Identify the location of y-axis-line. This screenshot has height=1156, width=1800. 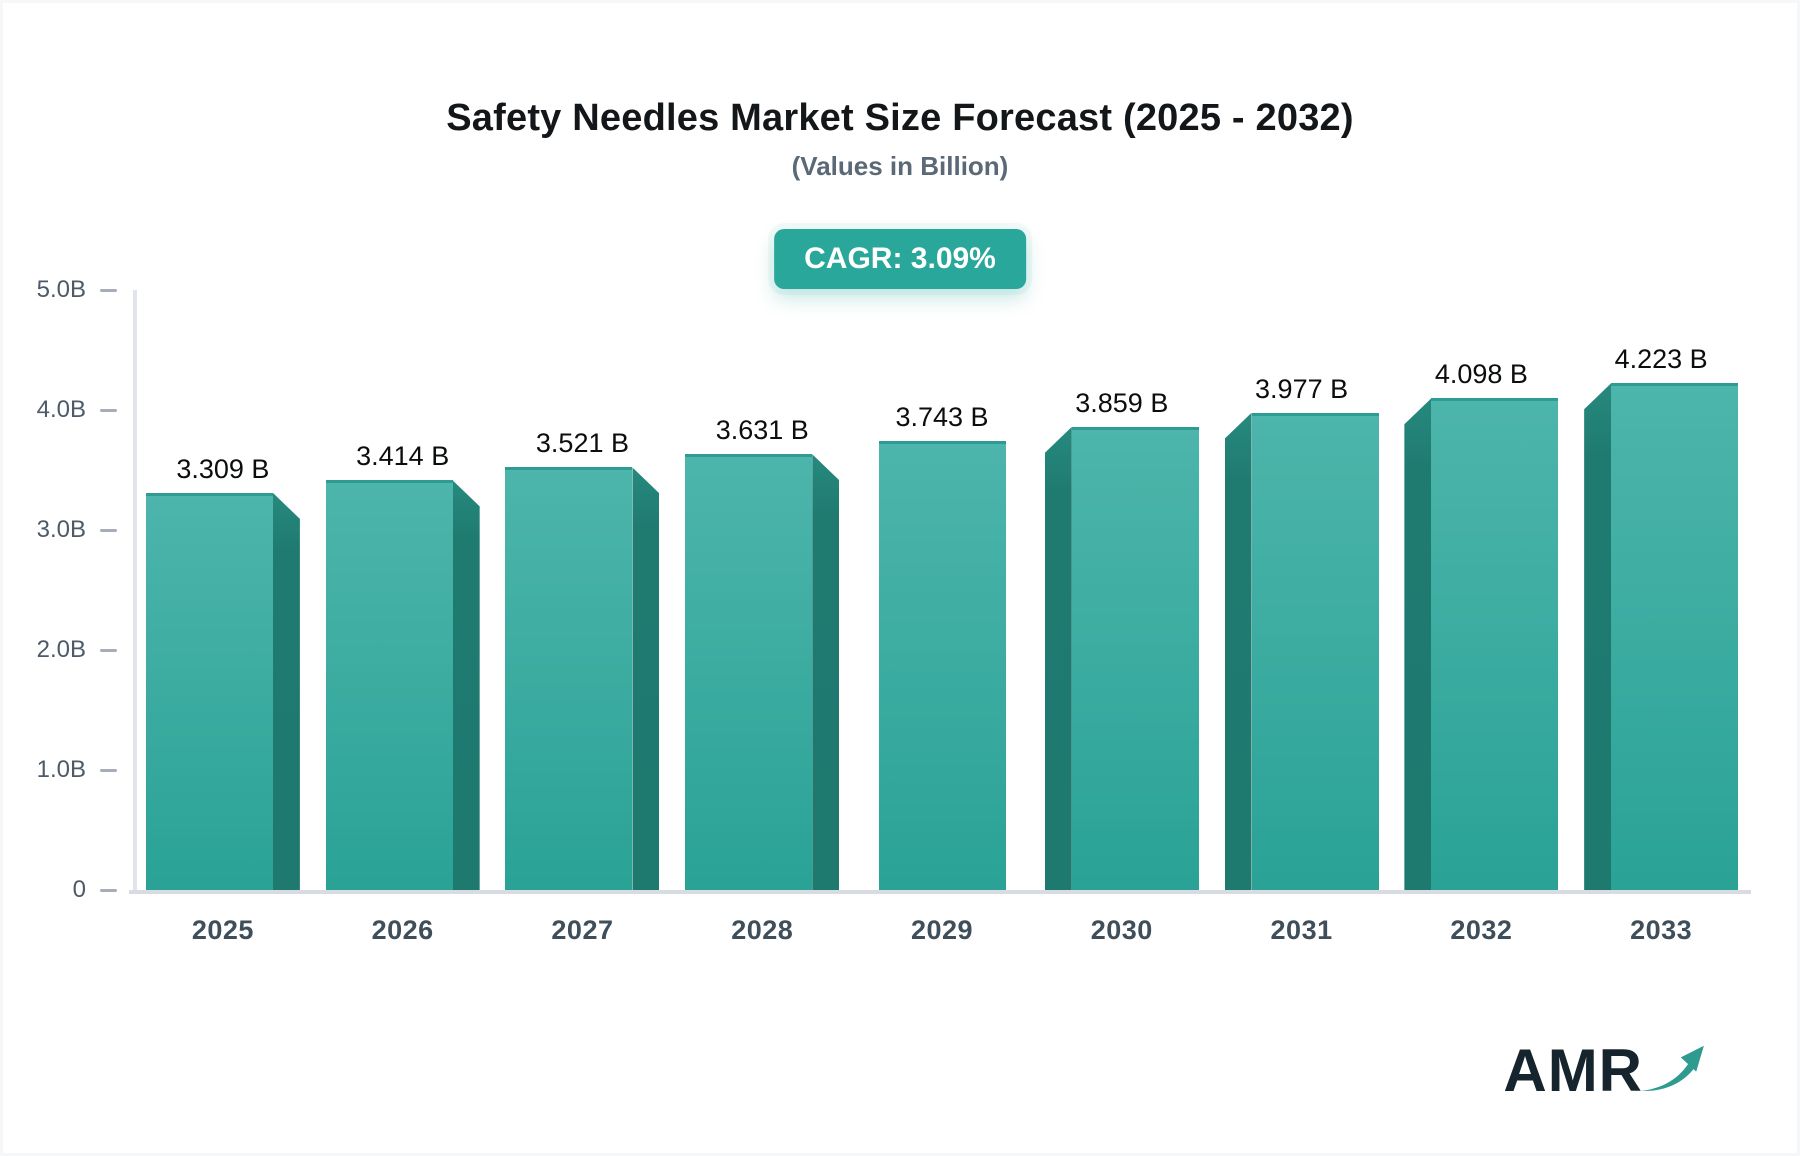
(135, 590).